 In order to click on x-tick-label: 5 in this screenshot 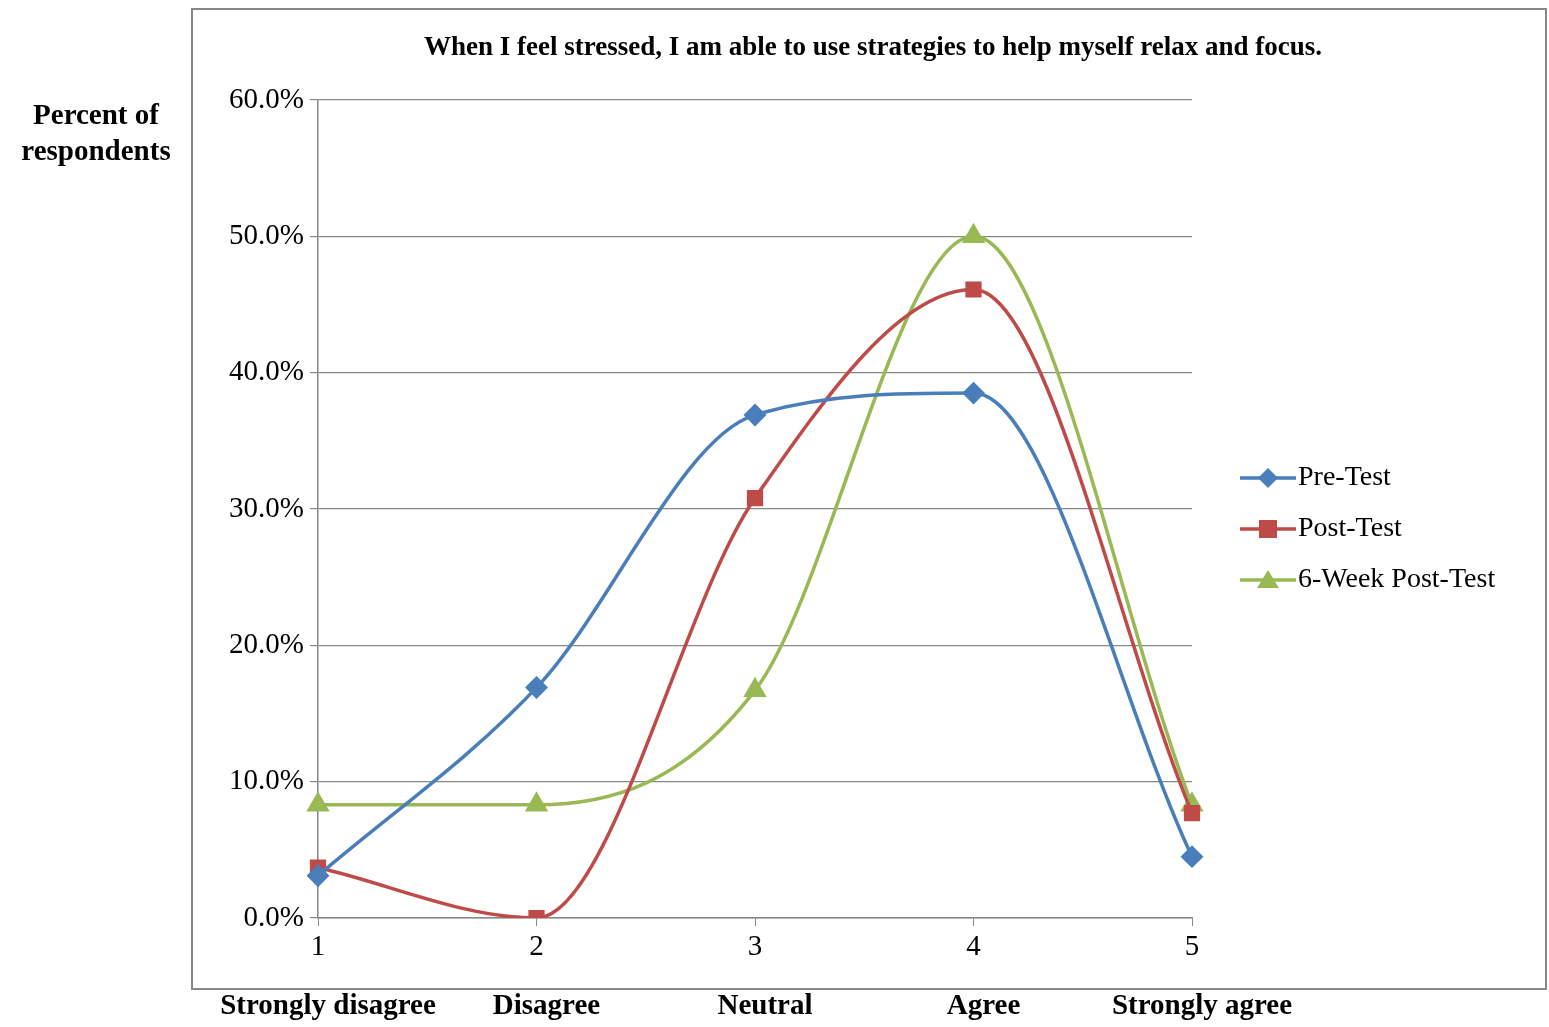, I will do `click(1192, 945)`.